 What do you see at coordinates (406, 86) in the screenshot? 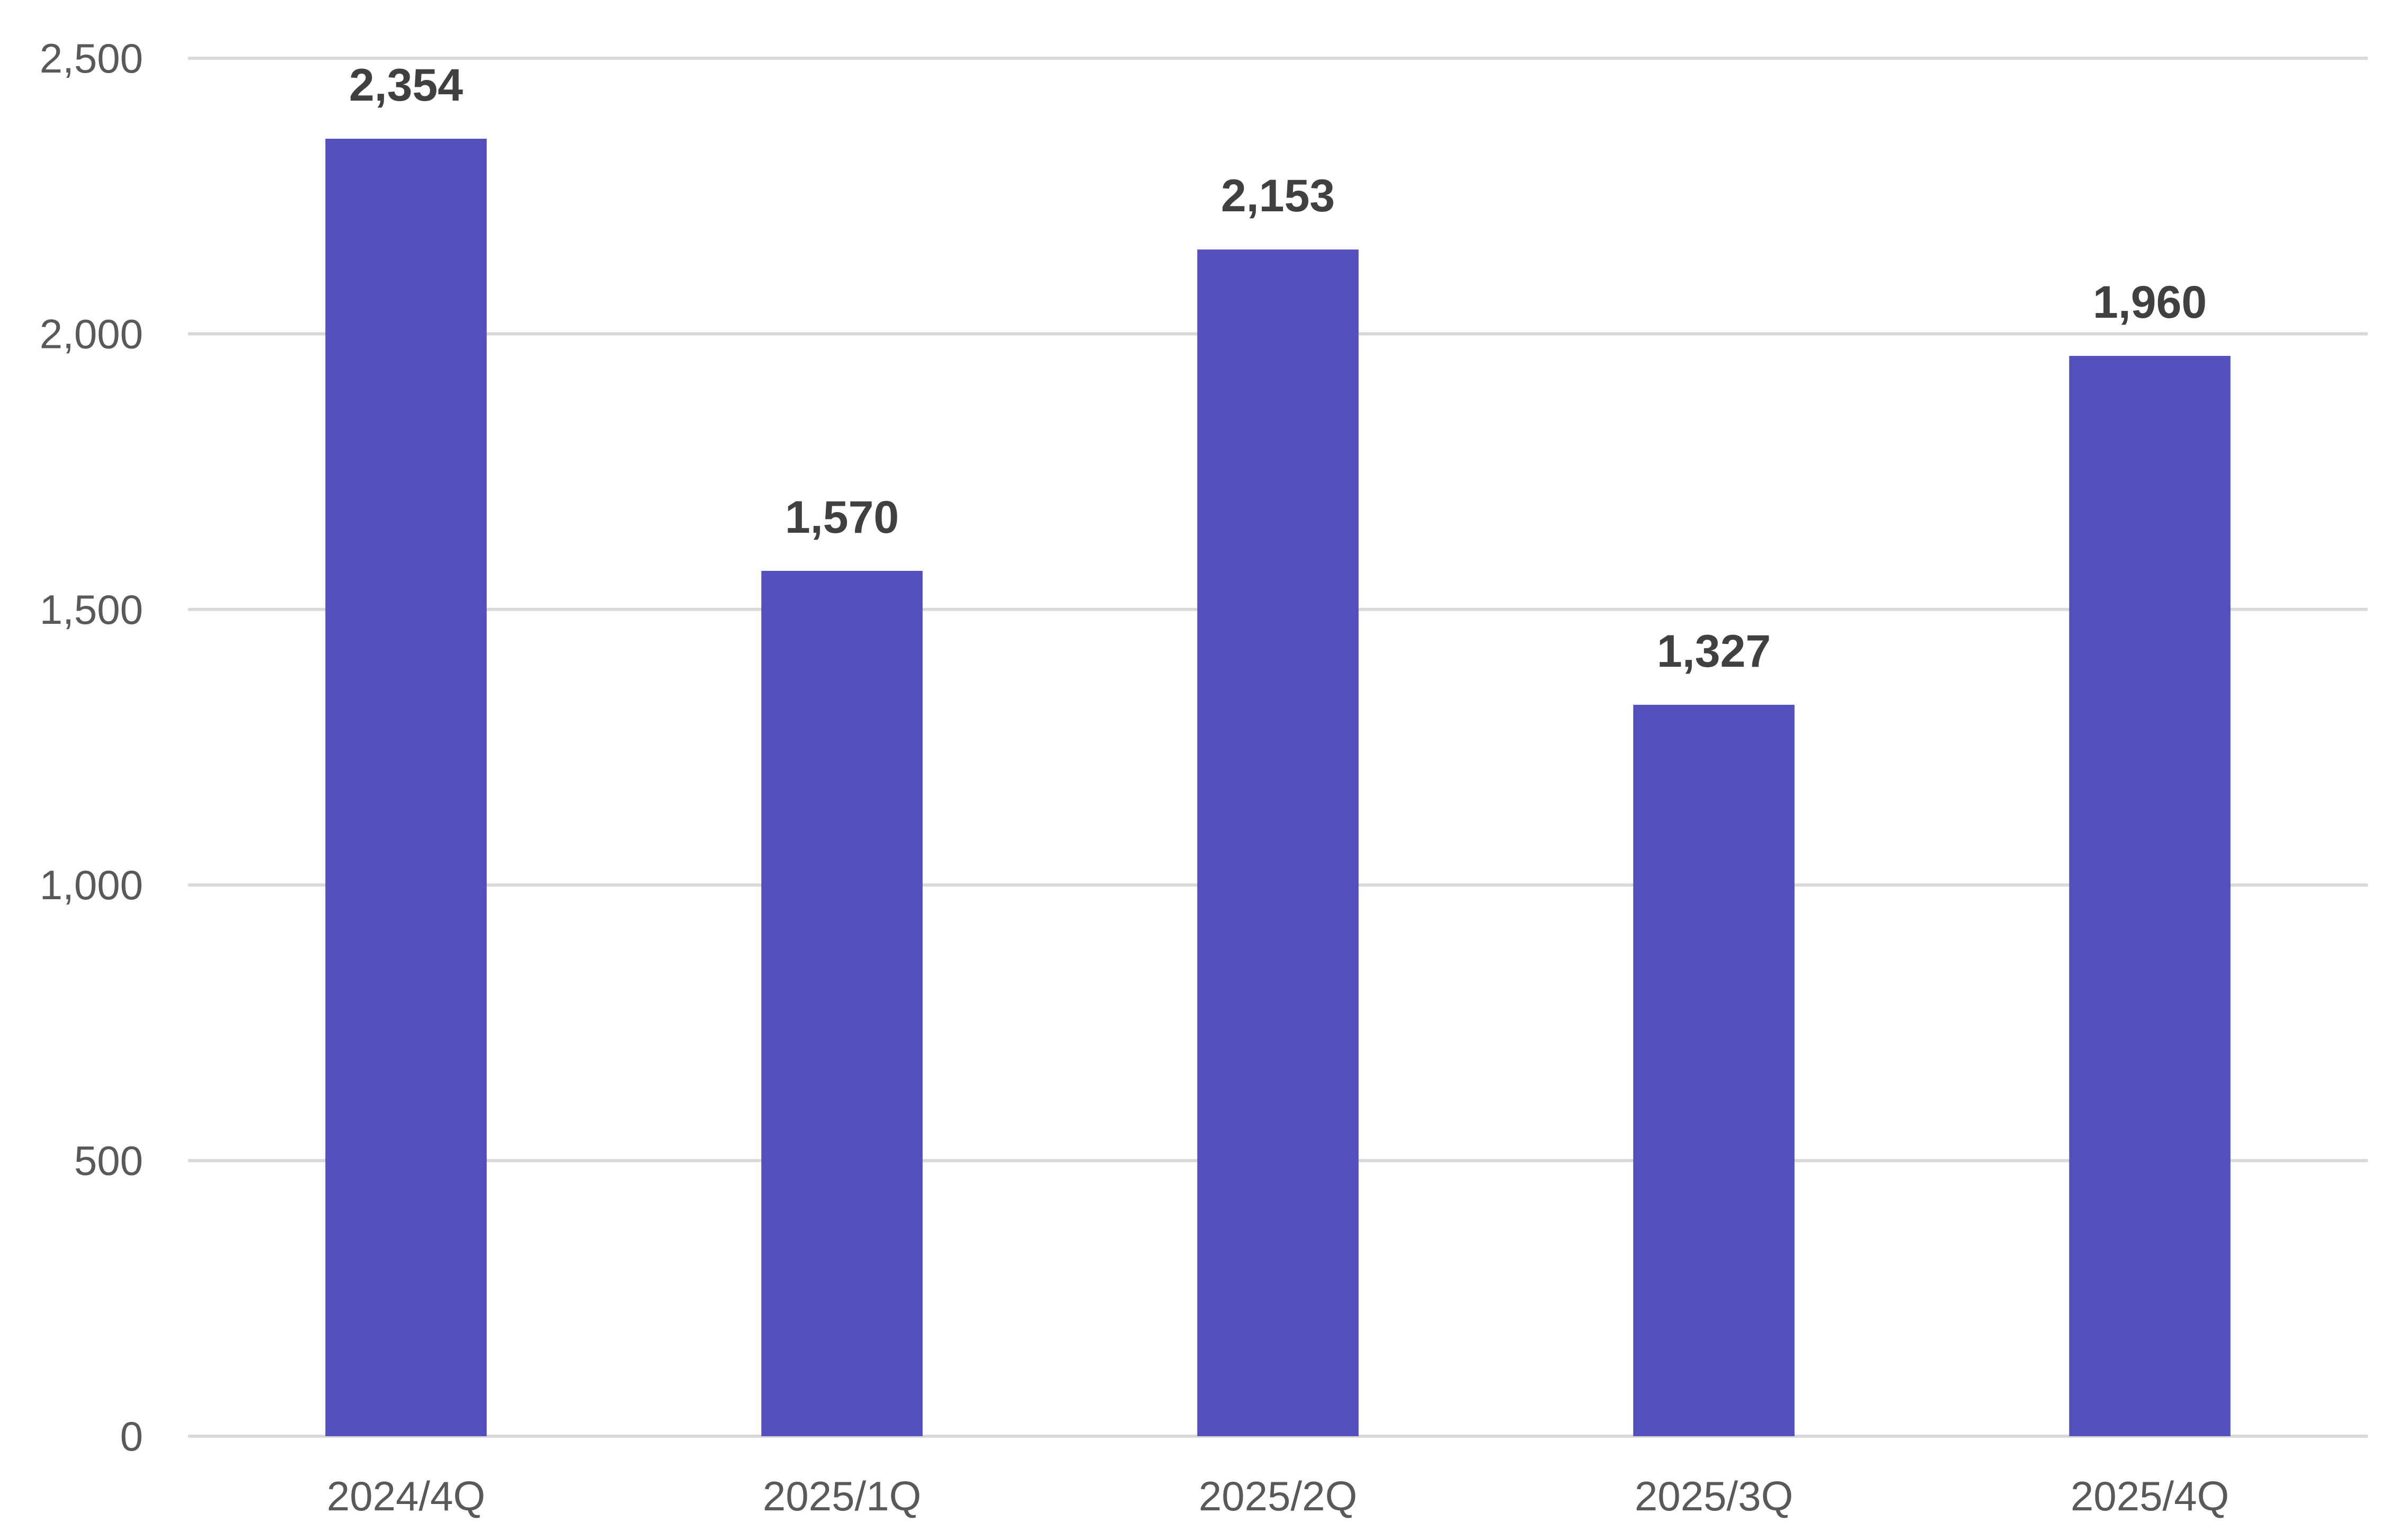
I see `data-label: 2,354` at bounding box center [406, 86].